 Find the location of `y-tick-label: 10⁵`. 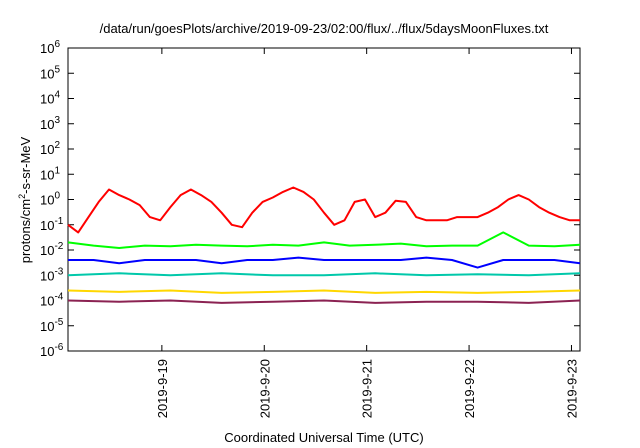

y-tick-label: 10⁵ is located at coordinates (50, 72).